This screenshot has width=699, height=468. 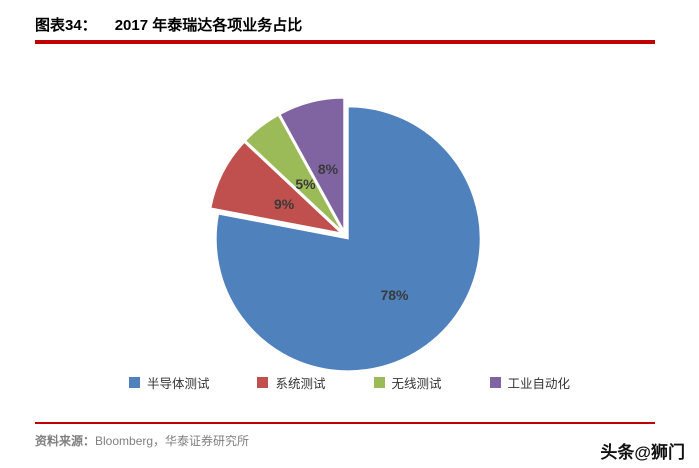 I want to click on source-label: 资料来源：, so click(x=65, y=441).